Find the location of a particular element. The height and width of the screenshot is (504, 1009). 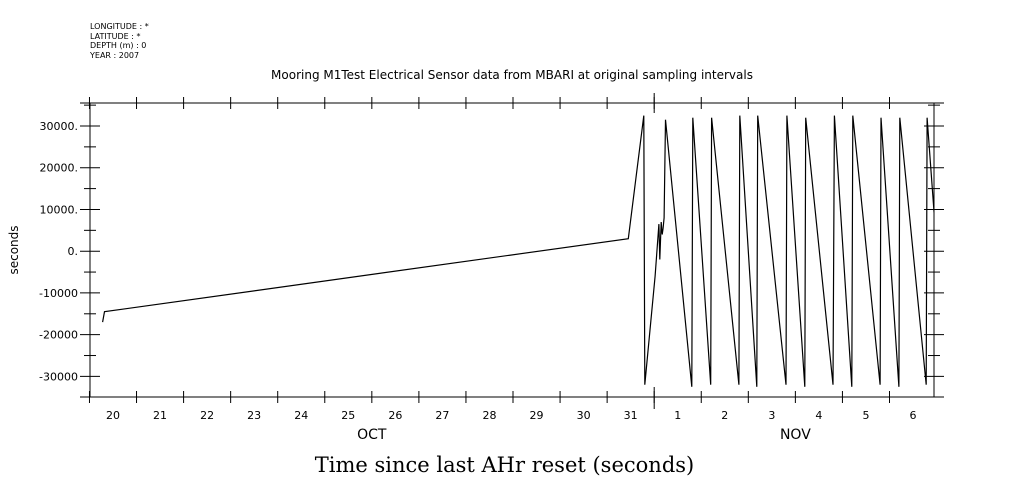

y-tick-label: 20000. is located at coordinates (59, 168).